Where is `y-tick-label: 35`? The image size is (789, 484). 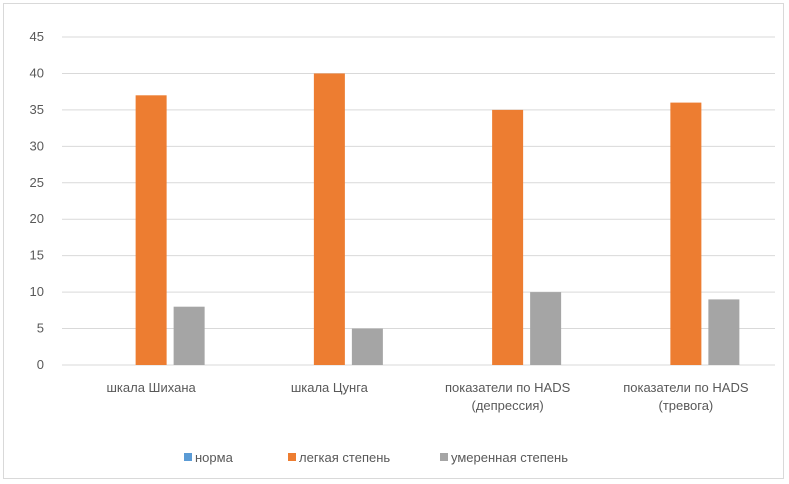
y-tick-label: 35 is located at coordinates (37, 109).